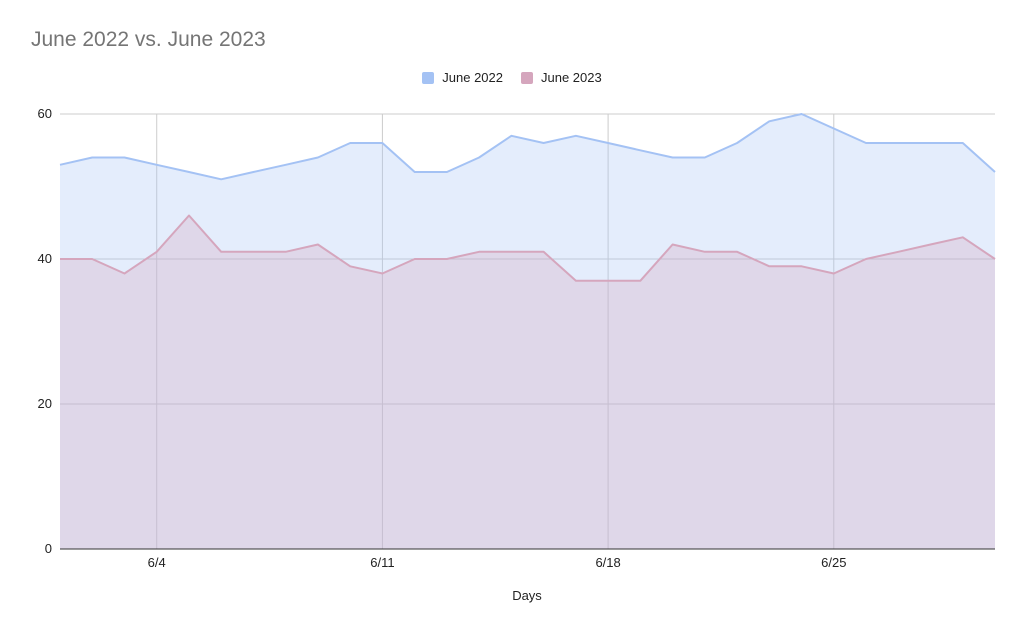  What do you see at coordinates (148, 39) in the screenshot?
I see `chart-title: June 2022 vs. June 2023` at bounding box center [148, 39].